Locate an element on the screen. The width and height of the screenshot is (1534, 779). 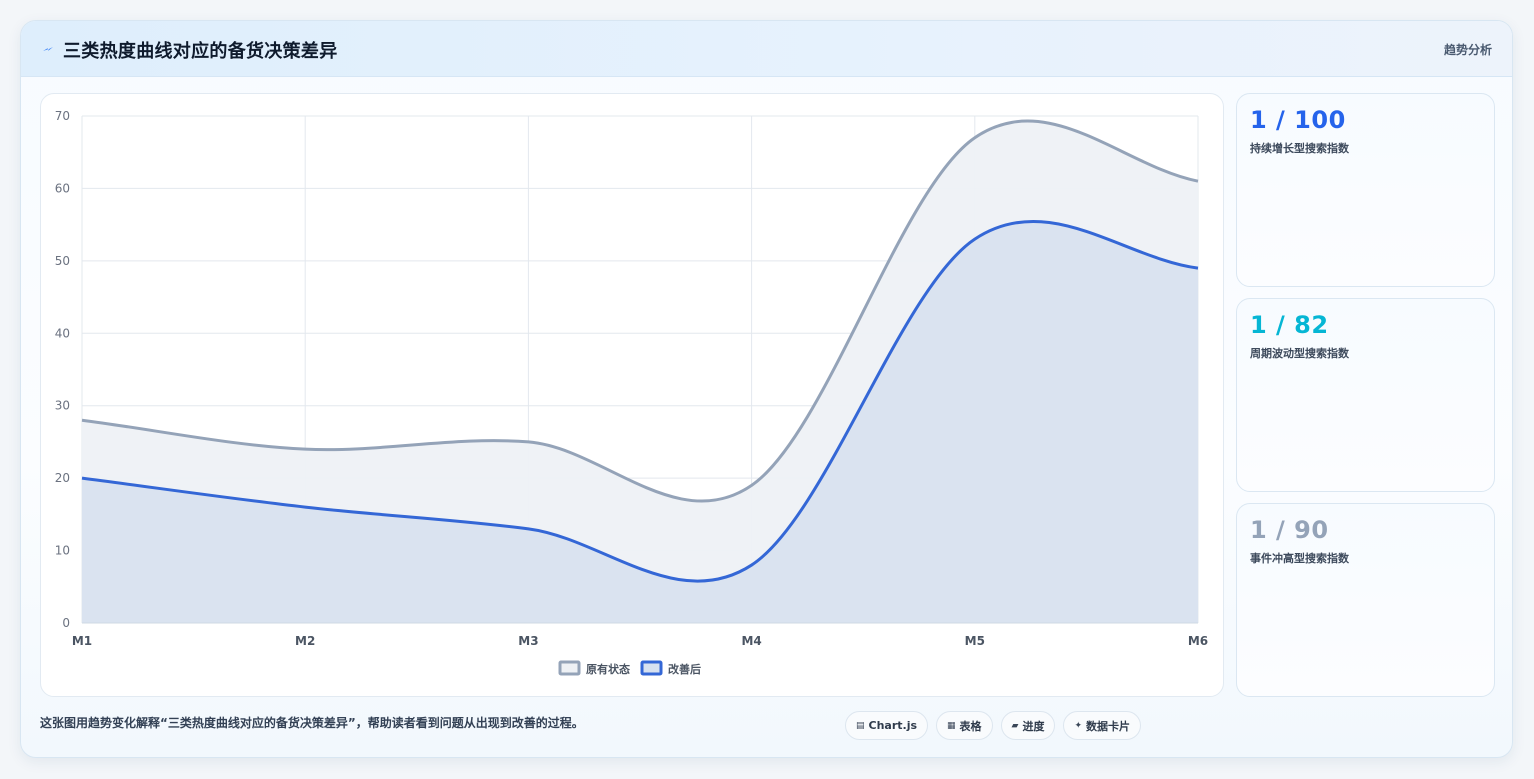
y-tick-label: 10 is located at coordinates (62, 551).